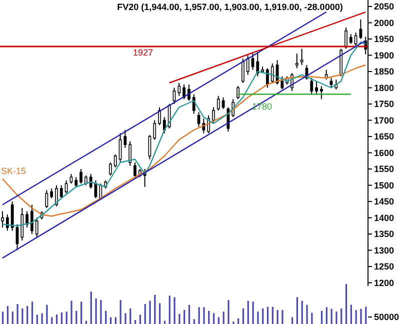 Image resolution: width=400 pixels, height=324 pixels. Describe the element at coordinates (384, 267) in the screenshot. I see `y-tick-label: 1250` at that location.